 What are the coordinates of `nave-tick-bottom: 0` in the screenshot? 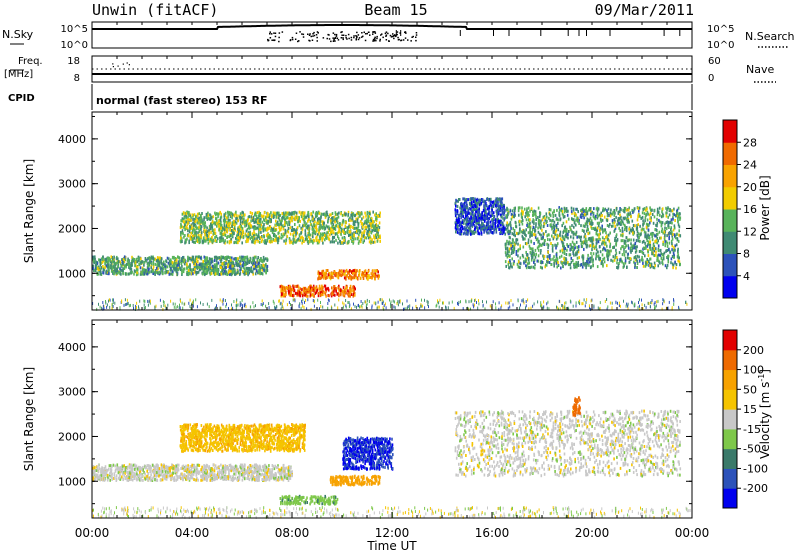 It's located at (711, 78).